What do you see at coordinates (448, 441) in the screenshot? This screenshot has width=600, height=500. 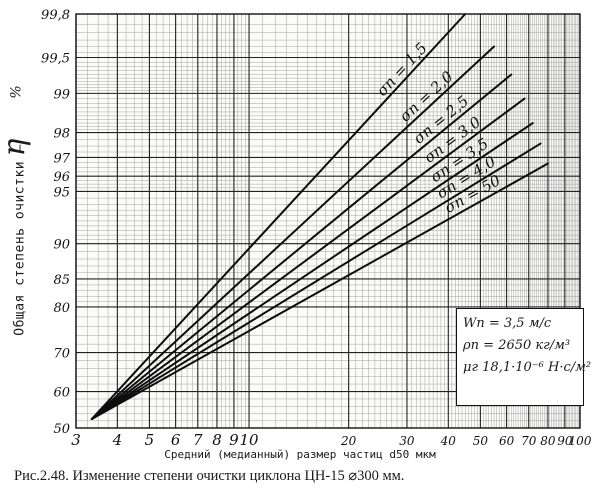 I see `x-tick-label: 40` at bounding box center [448, 441].